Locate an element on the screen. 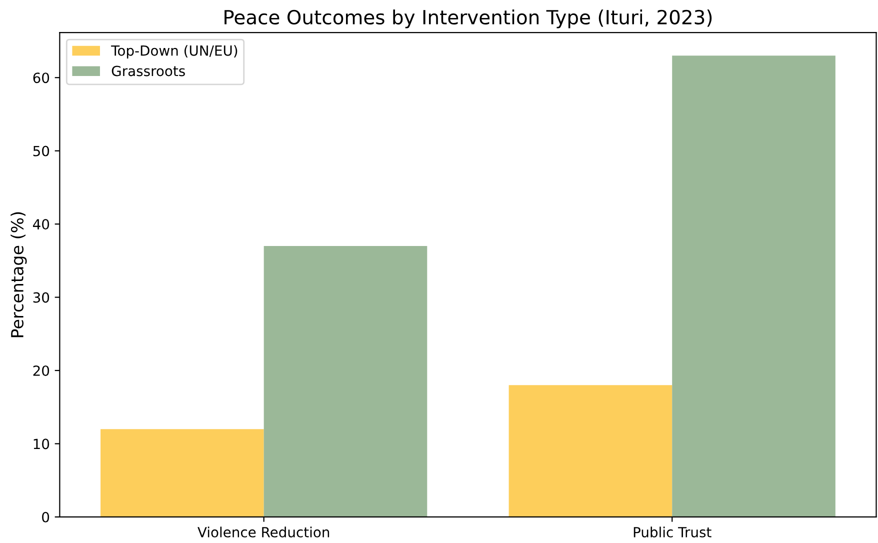 The width and height of the screenshot is (878, 543). y-axis-title: Percentage (%) is located at coordinates (18, 275).